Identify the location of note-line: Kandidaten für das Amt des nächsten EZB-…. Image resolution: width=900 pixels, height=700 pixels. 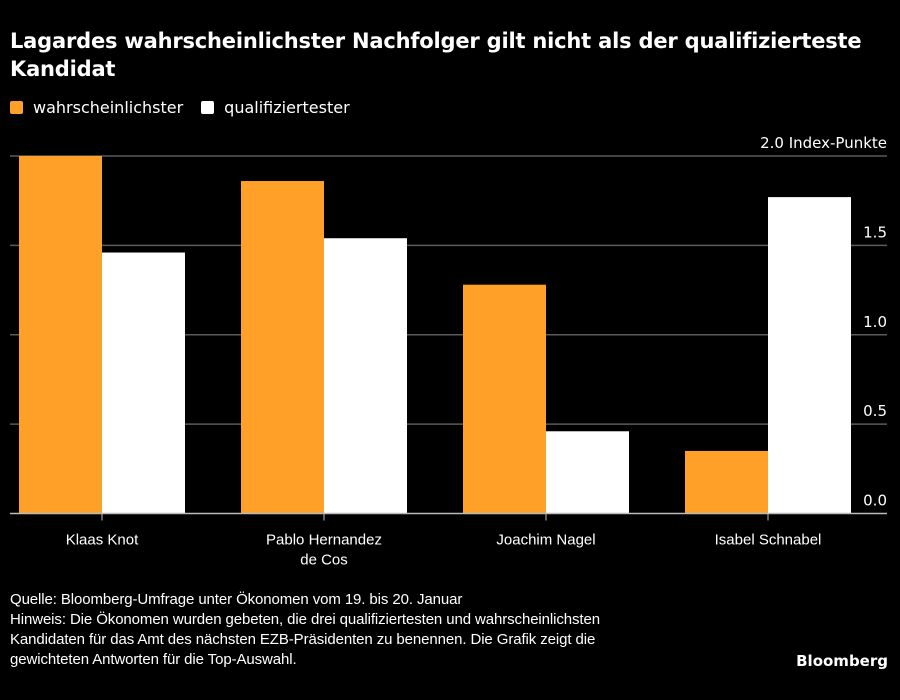
(303, 639).